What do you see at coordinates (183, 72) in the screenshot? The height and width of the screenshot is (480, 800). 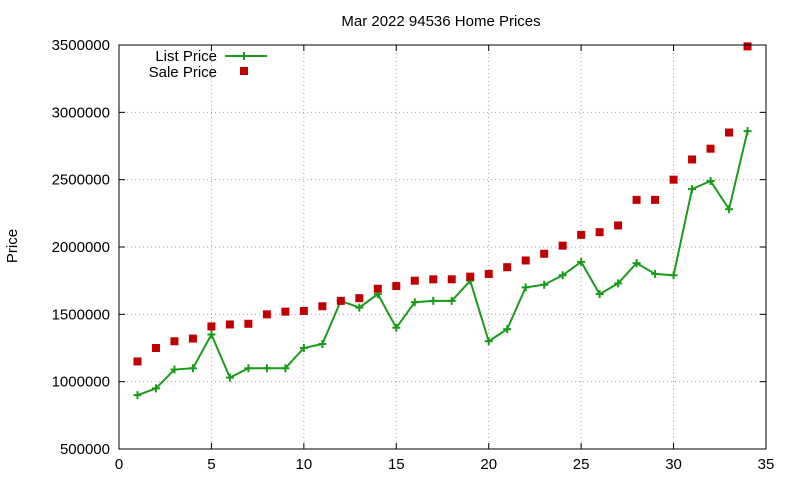 I see `legend-label-sale-price: Sale Price` at bounding box center [183, 72].